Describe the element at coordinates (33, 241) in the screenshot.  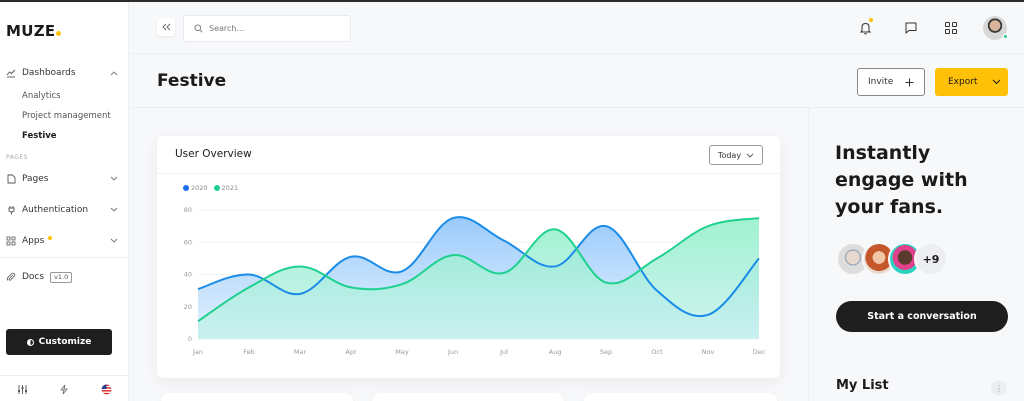
I see `sidebar-item-label: Apps` at that location.